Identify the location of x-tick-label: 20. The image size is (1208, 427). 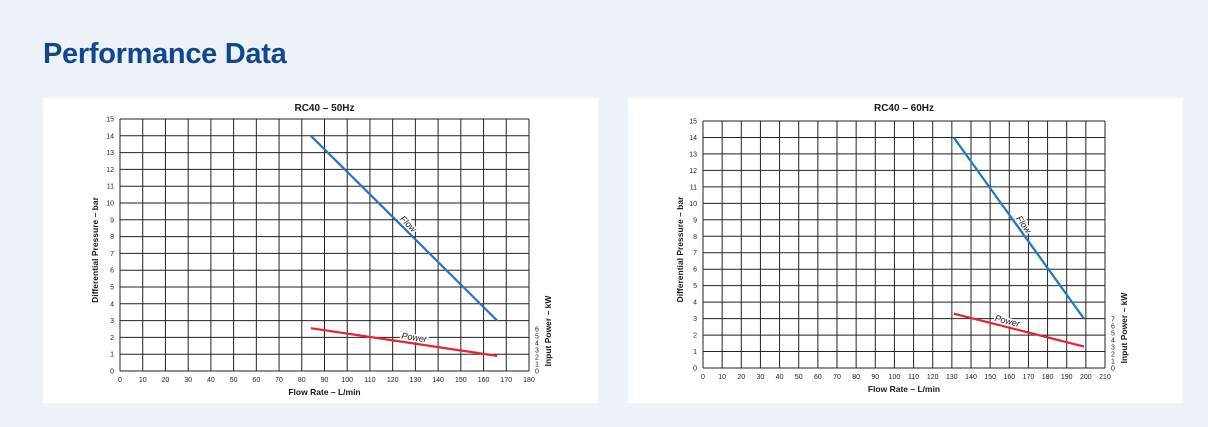
(741, 377).